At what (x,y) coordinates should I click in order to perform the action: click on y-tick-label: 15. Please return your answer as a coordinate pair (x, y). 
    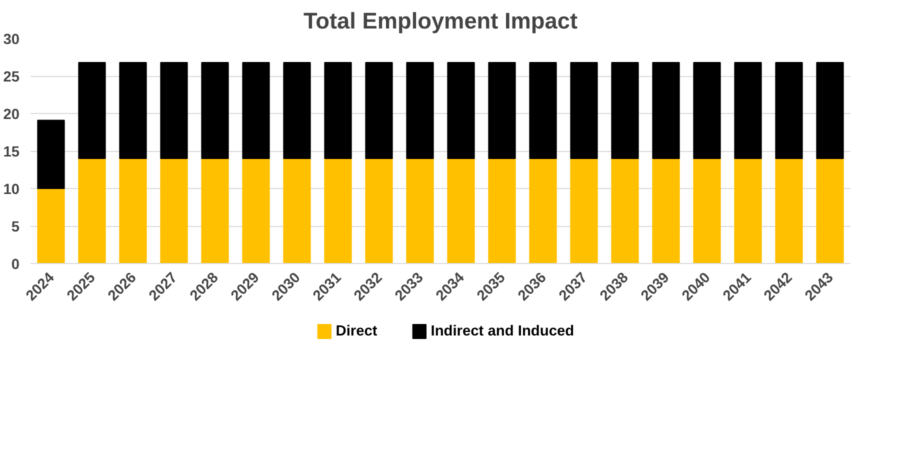
    Looking at the image, I should click on (11, 152).